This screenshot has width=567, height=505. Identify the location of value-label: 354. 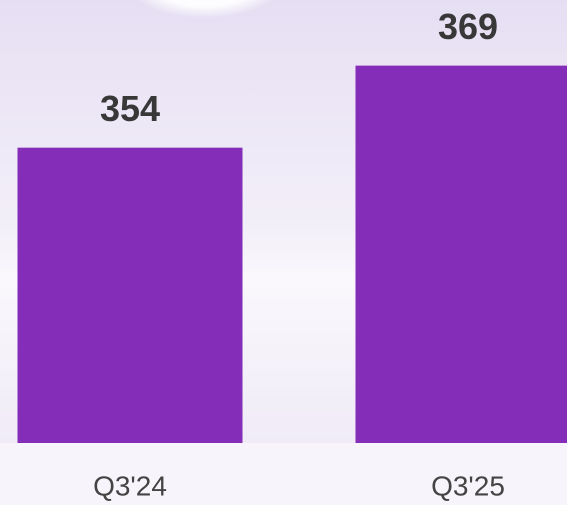
(130, 108).